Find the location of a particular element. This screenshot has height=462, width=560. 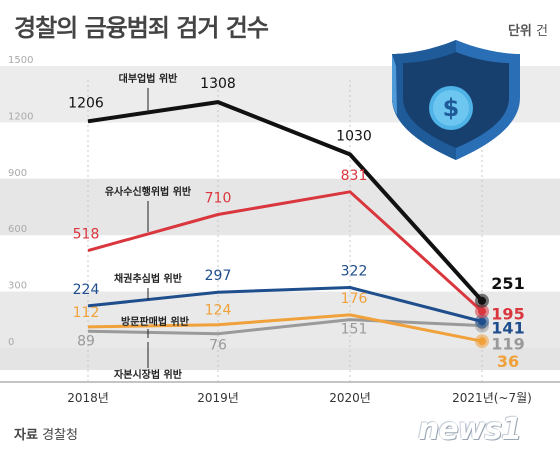

data-label: 1206 is located at coordinates (86, 103).